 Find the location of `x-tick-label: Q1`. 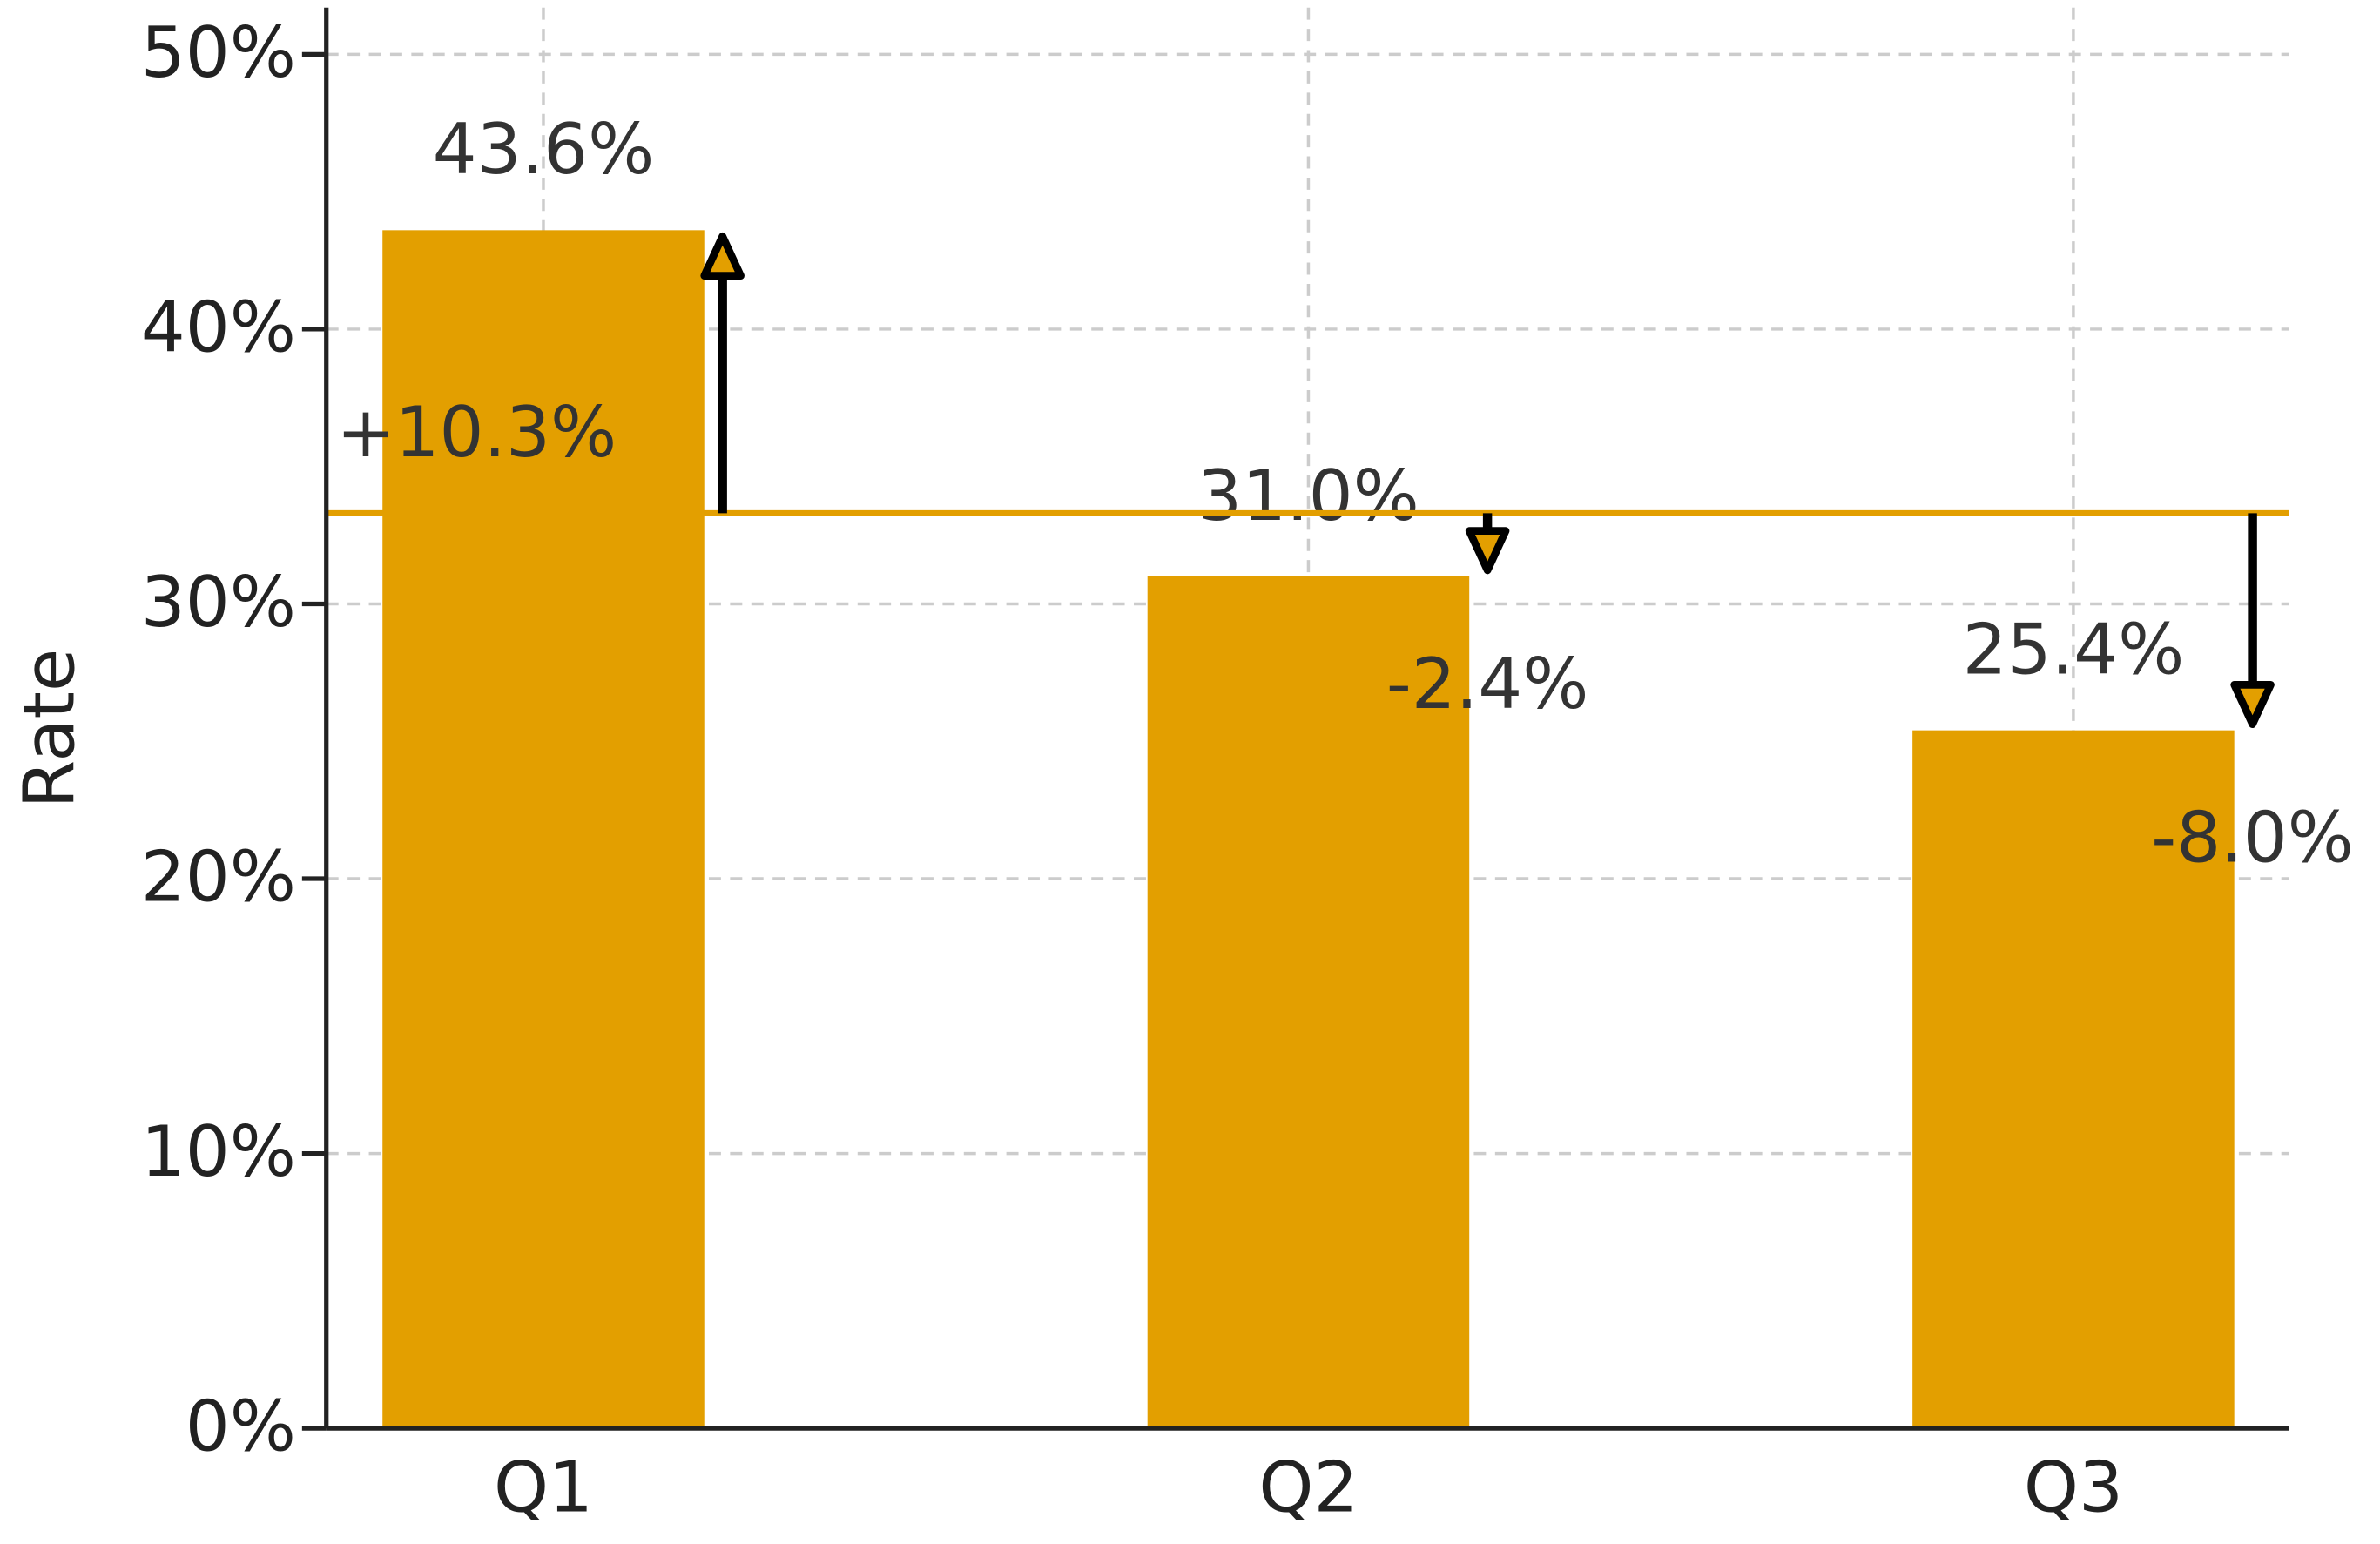

x-tick-label: Q1 is located at coordinates (543, 1487).